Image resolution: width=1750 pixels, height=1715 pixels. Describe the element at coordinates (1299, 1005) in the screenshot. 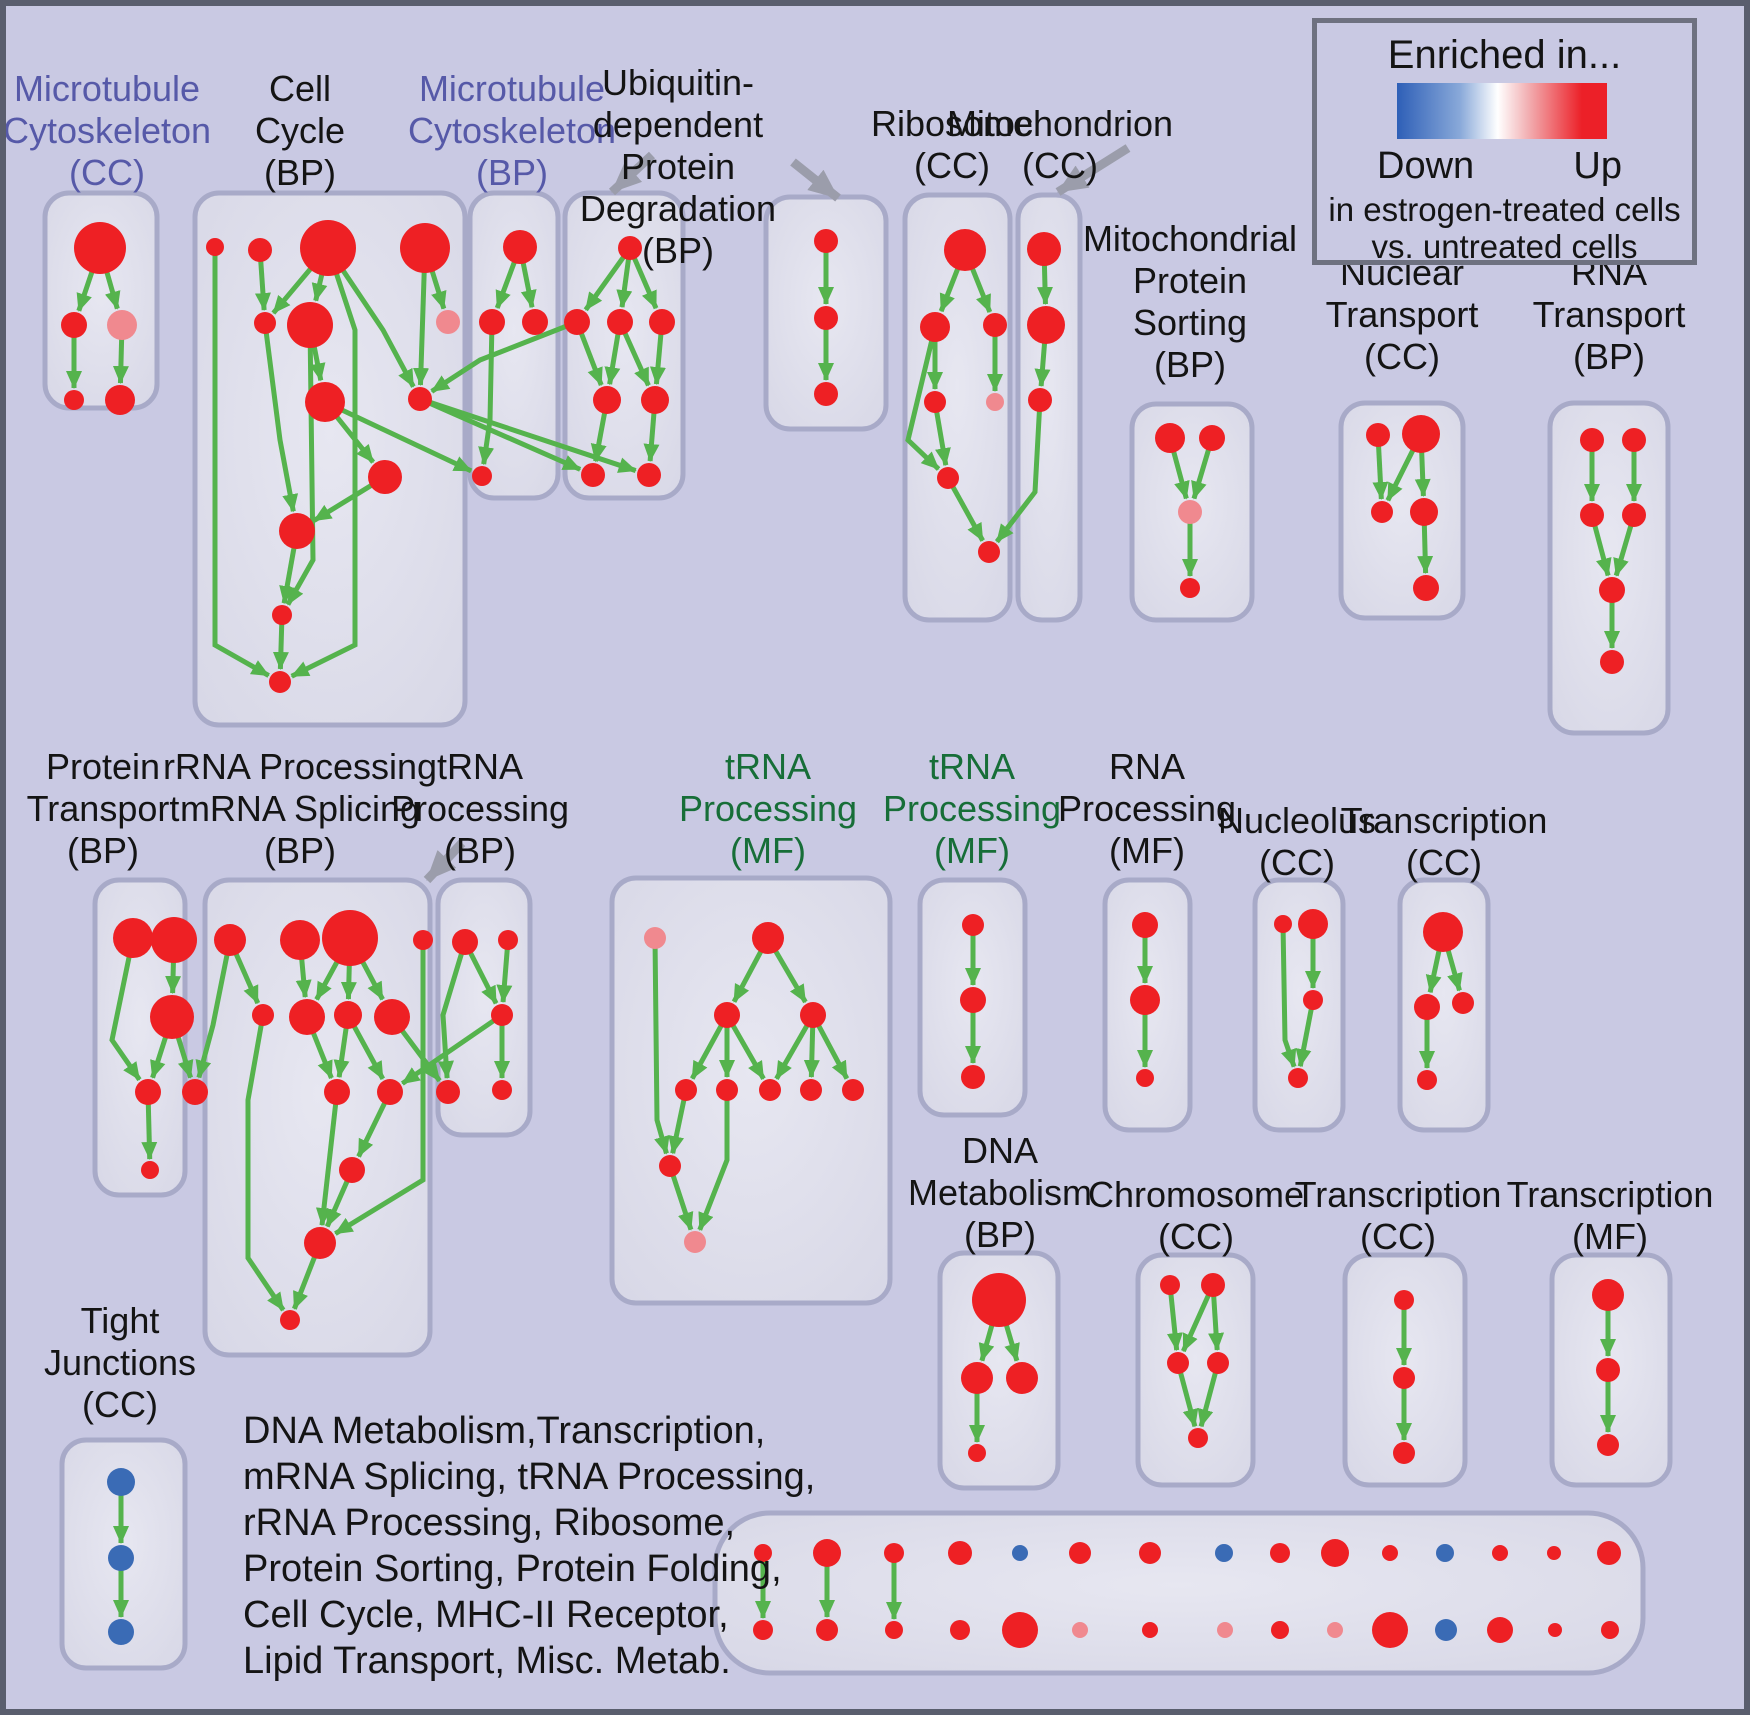

I see `cluster-box-nucleolus` at that location.